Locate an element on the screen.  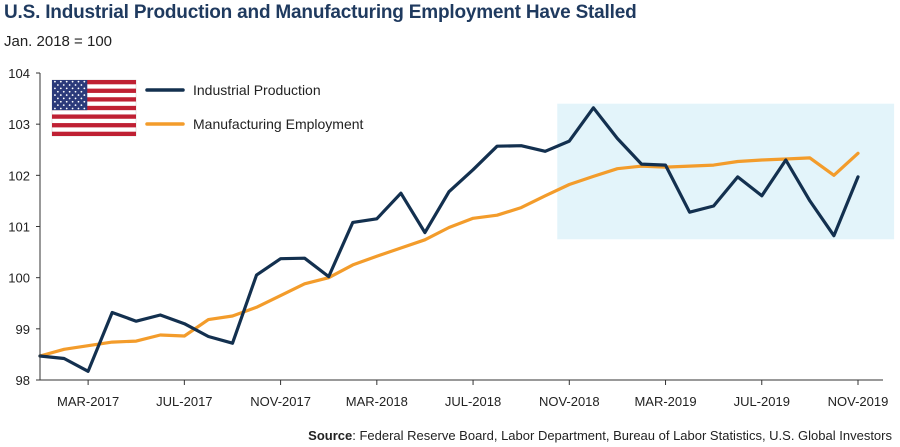
x-tick-label: JUL-2018 is located at coordinates (473, 401).